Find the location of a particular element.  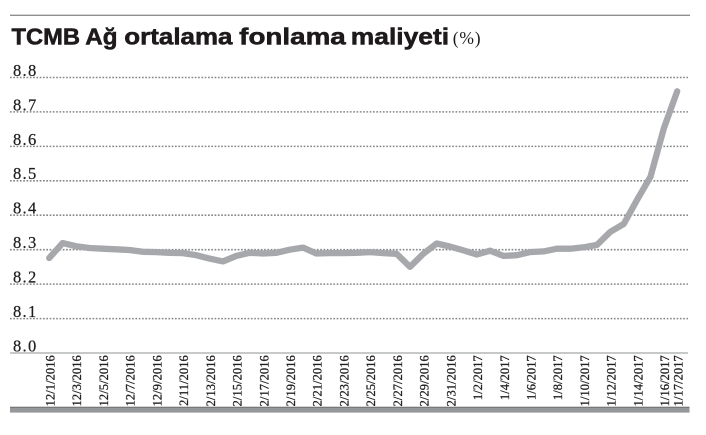

svg-text: 1/16/2017 is located at coordinates (665, 380).